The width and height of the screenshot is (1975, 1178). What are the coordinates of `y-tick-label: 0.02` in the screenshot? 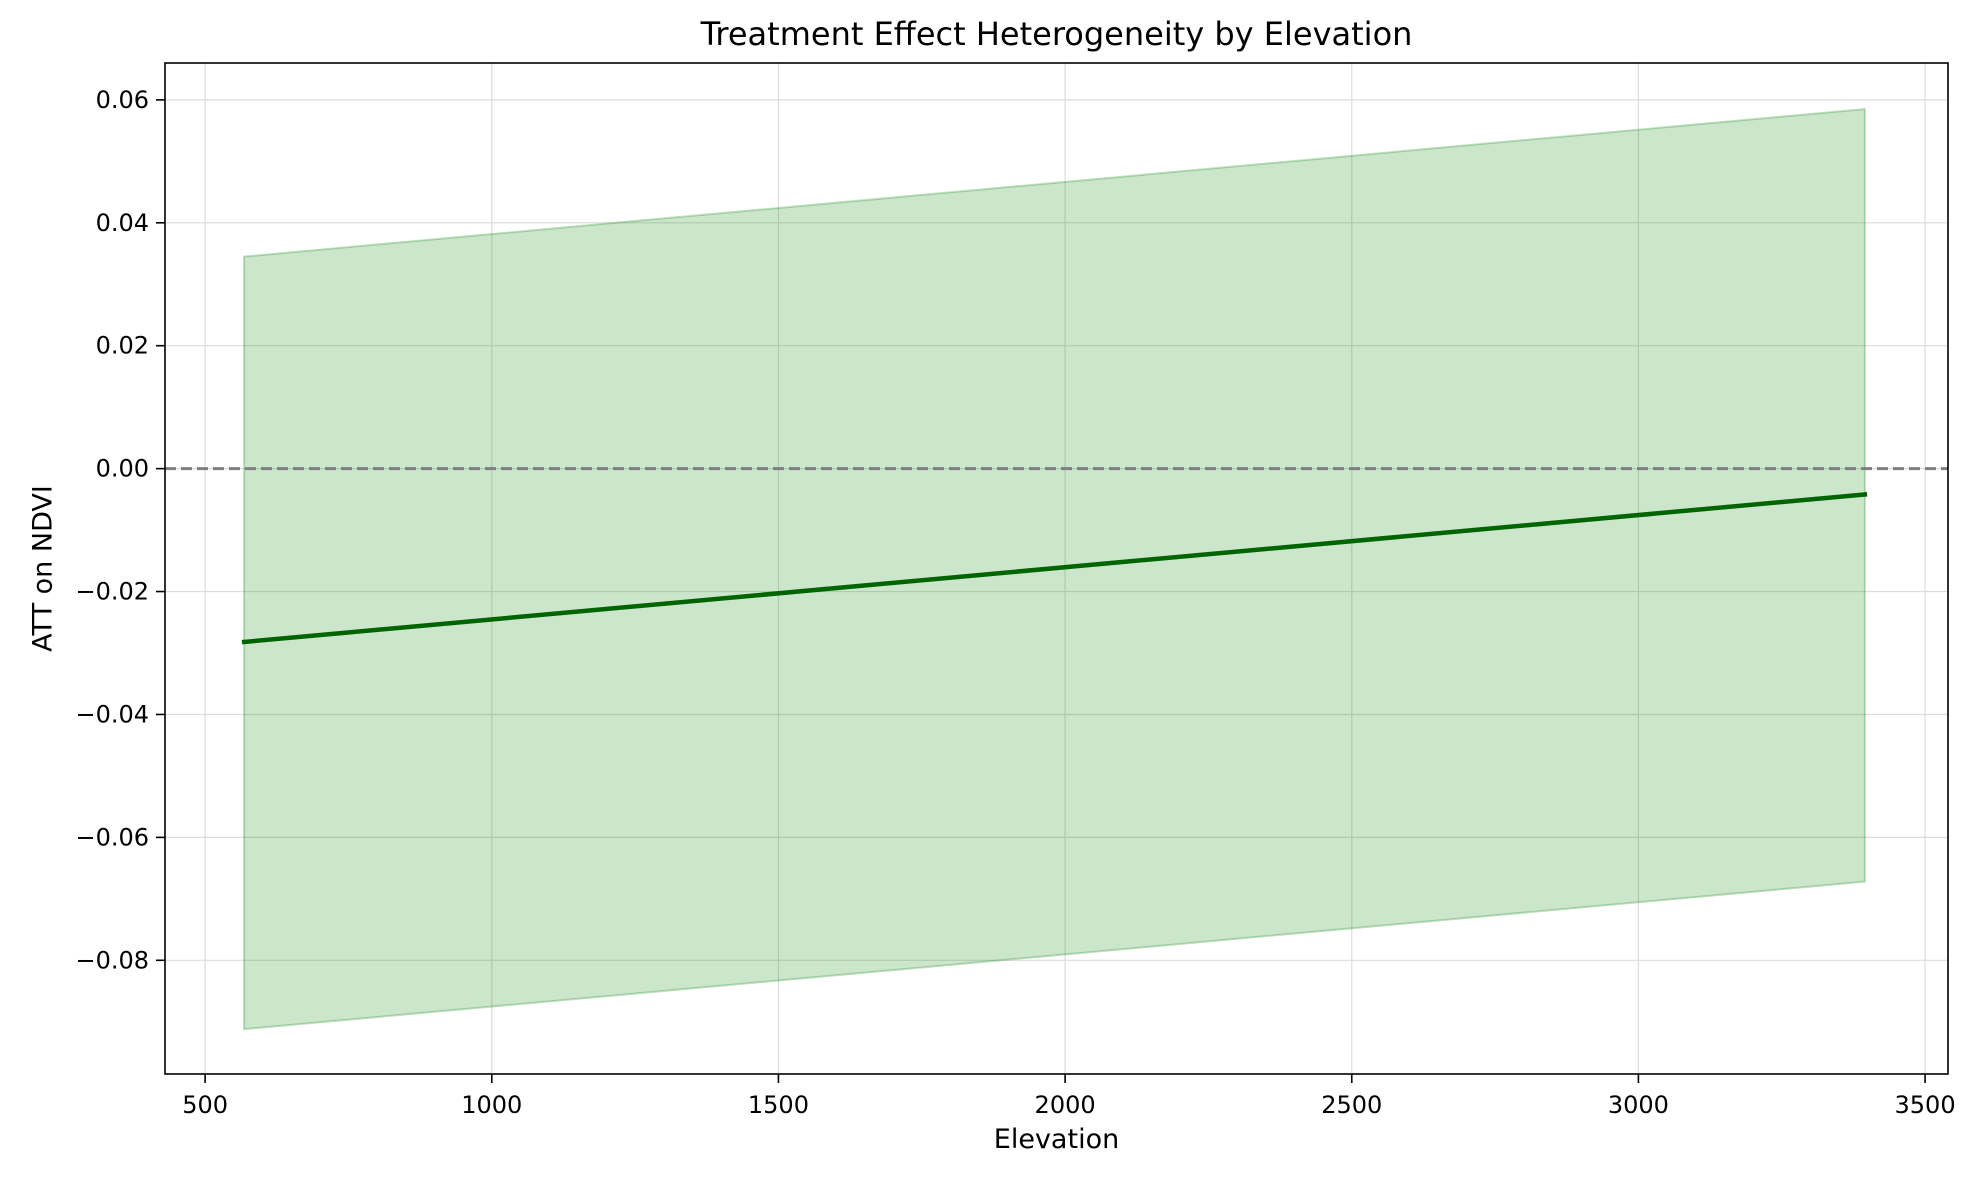 It's located at (122, 346).